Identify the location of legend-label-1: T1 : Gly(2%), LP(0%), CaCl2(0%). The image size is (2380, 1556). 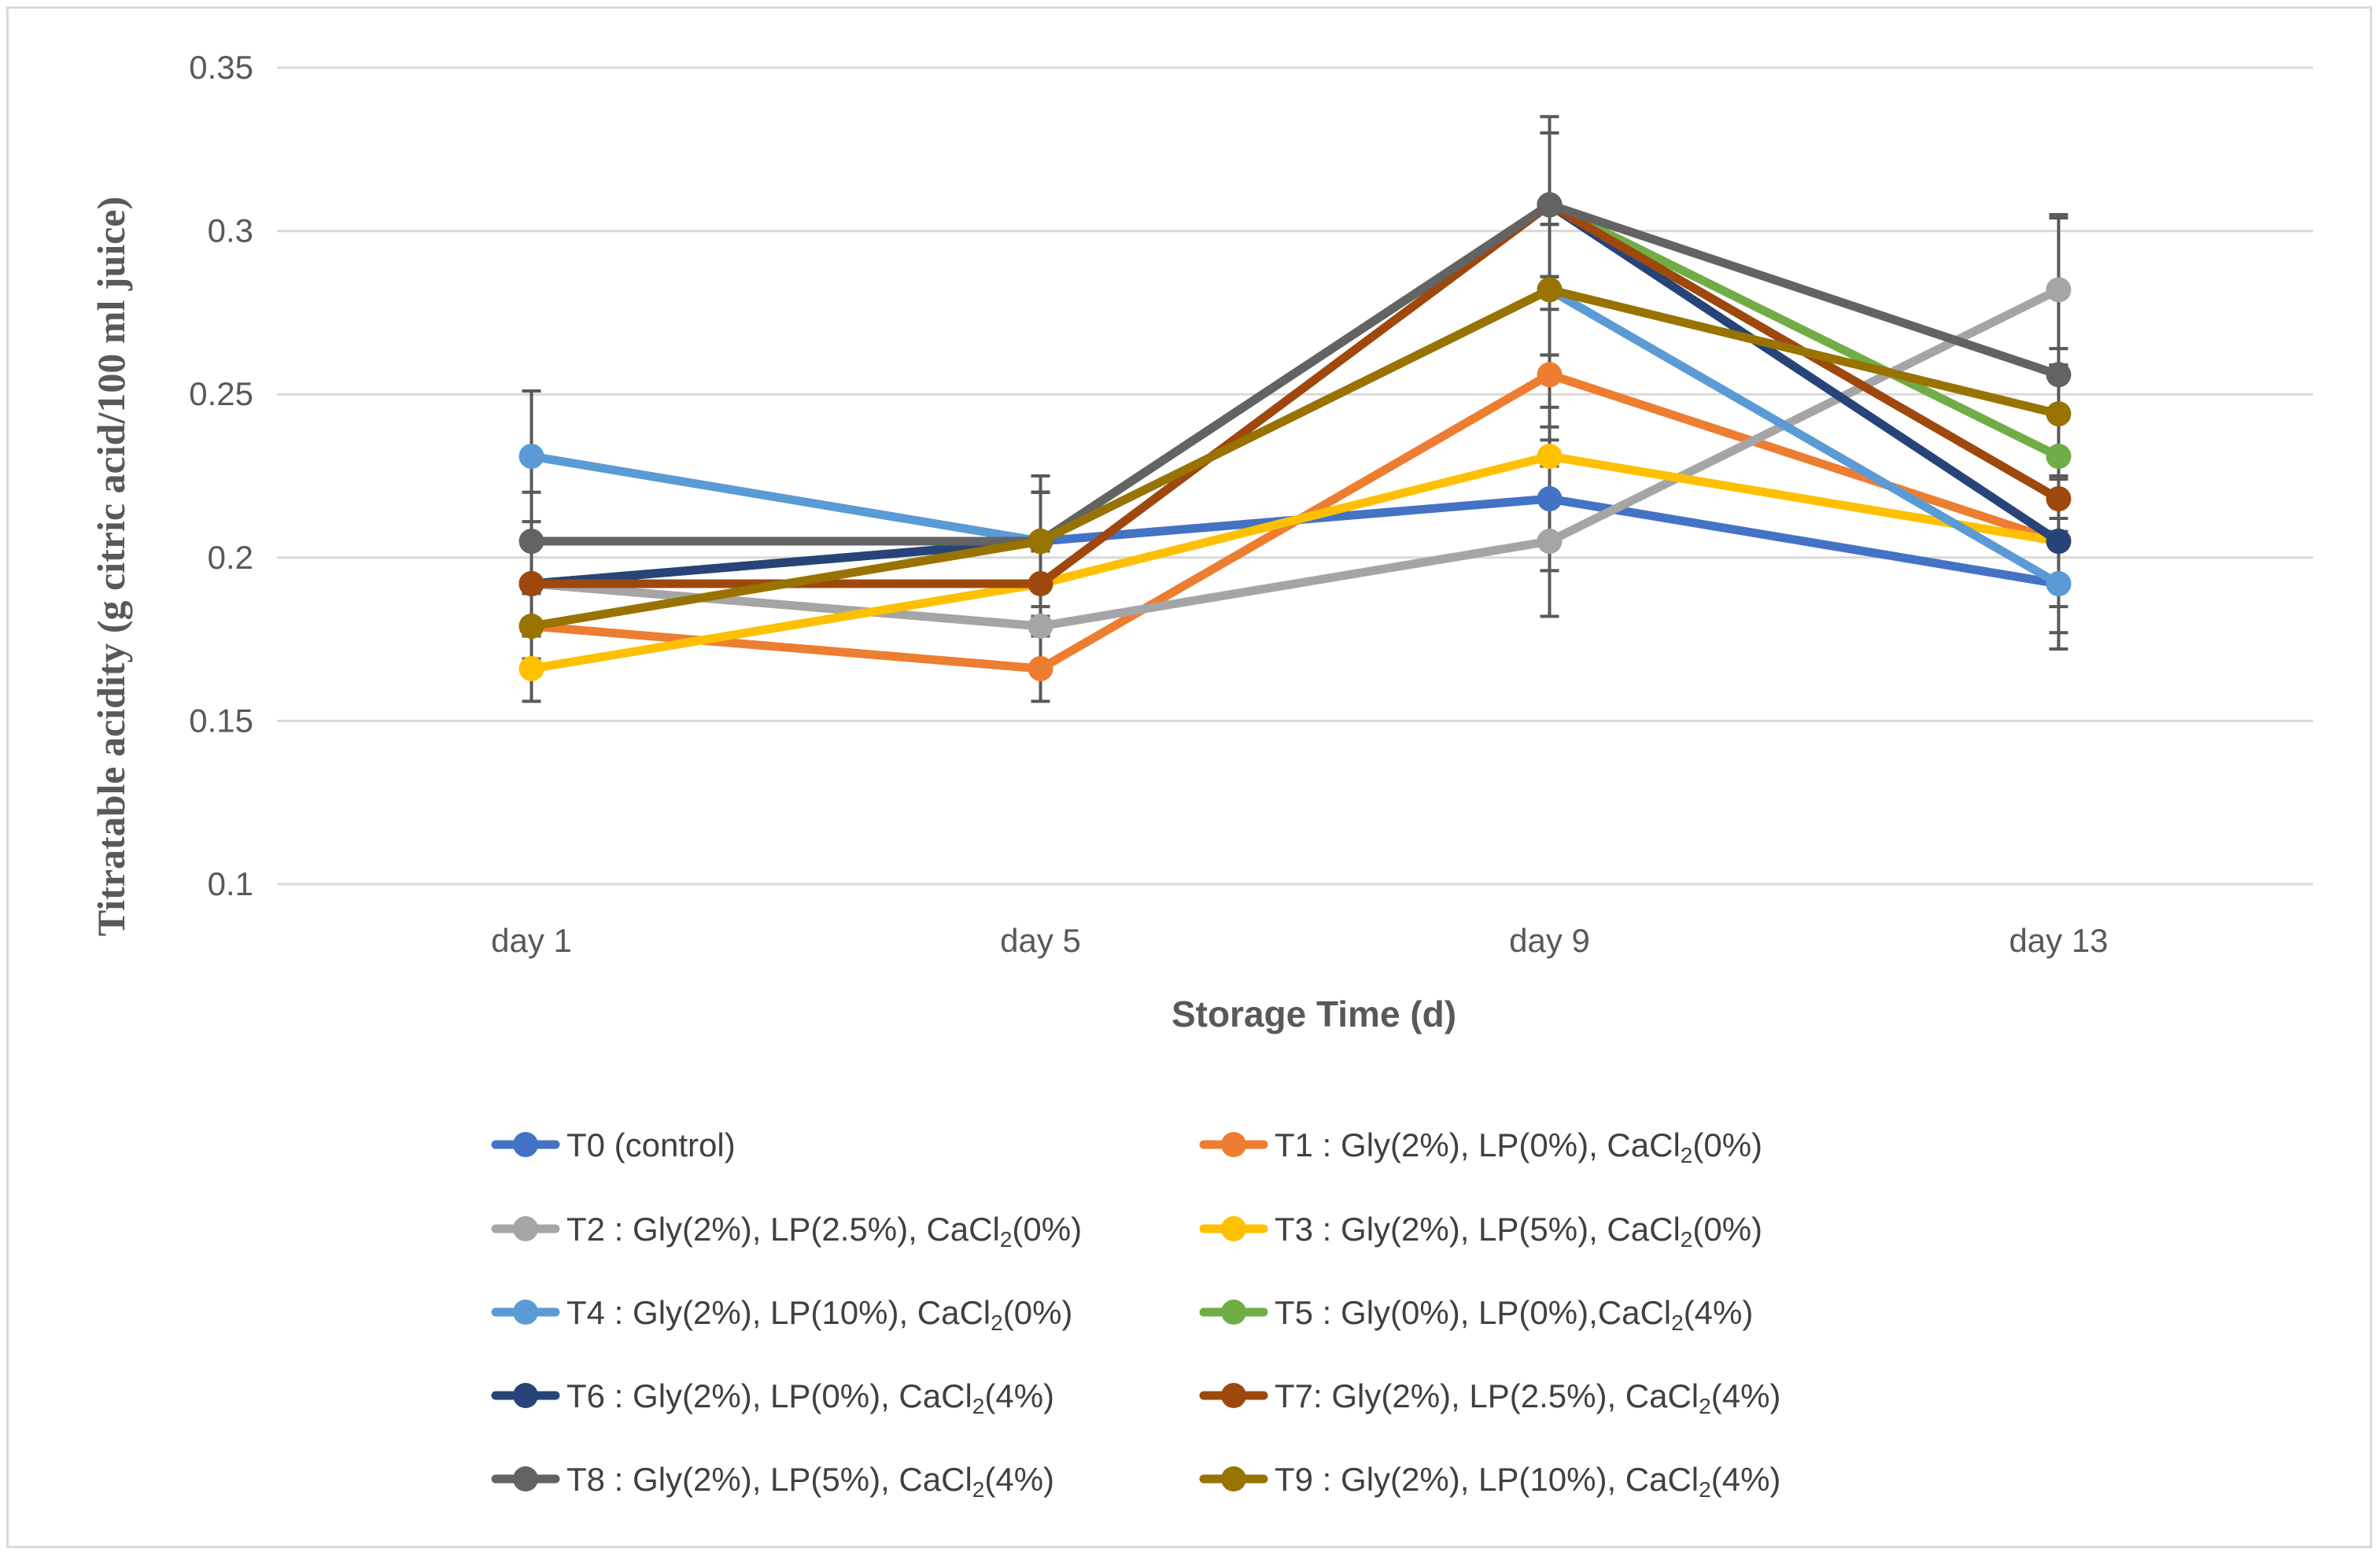
(1518, 1146).